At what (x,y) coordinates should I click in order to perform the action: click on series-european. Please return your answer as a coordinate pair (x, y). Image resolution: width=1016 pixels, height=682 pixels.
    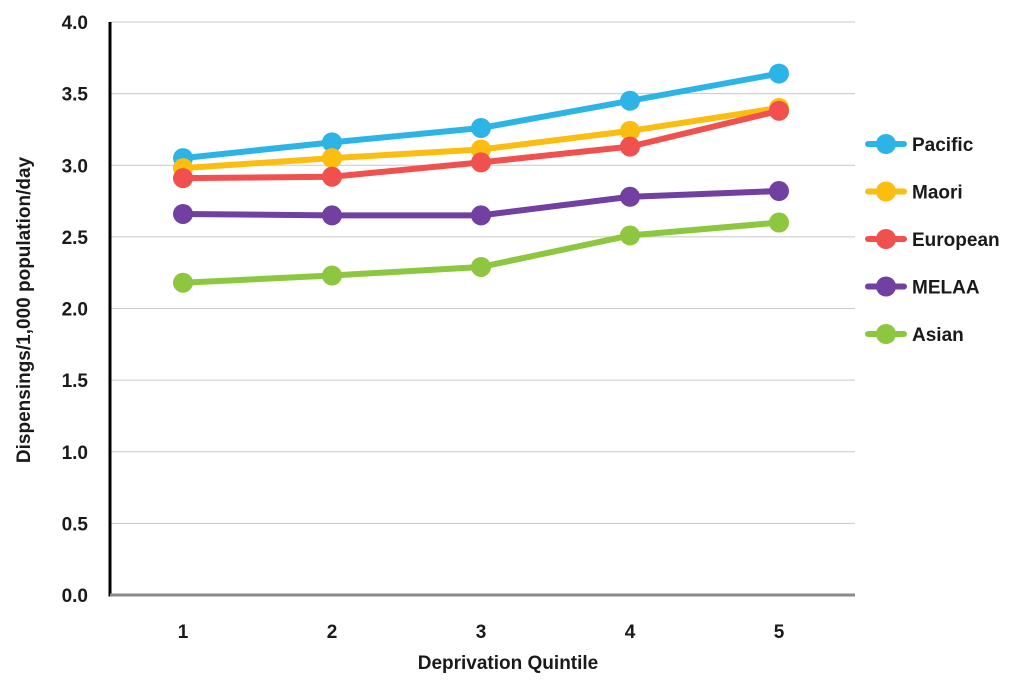
    Looking at the image, I should click on (481, 144).